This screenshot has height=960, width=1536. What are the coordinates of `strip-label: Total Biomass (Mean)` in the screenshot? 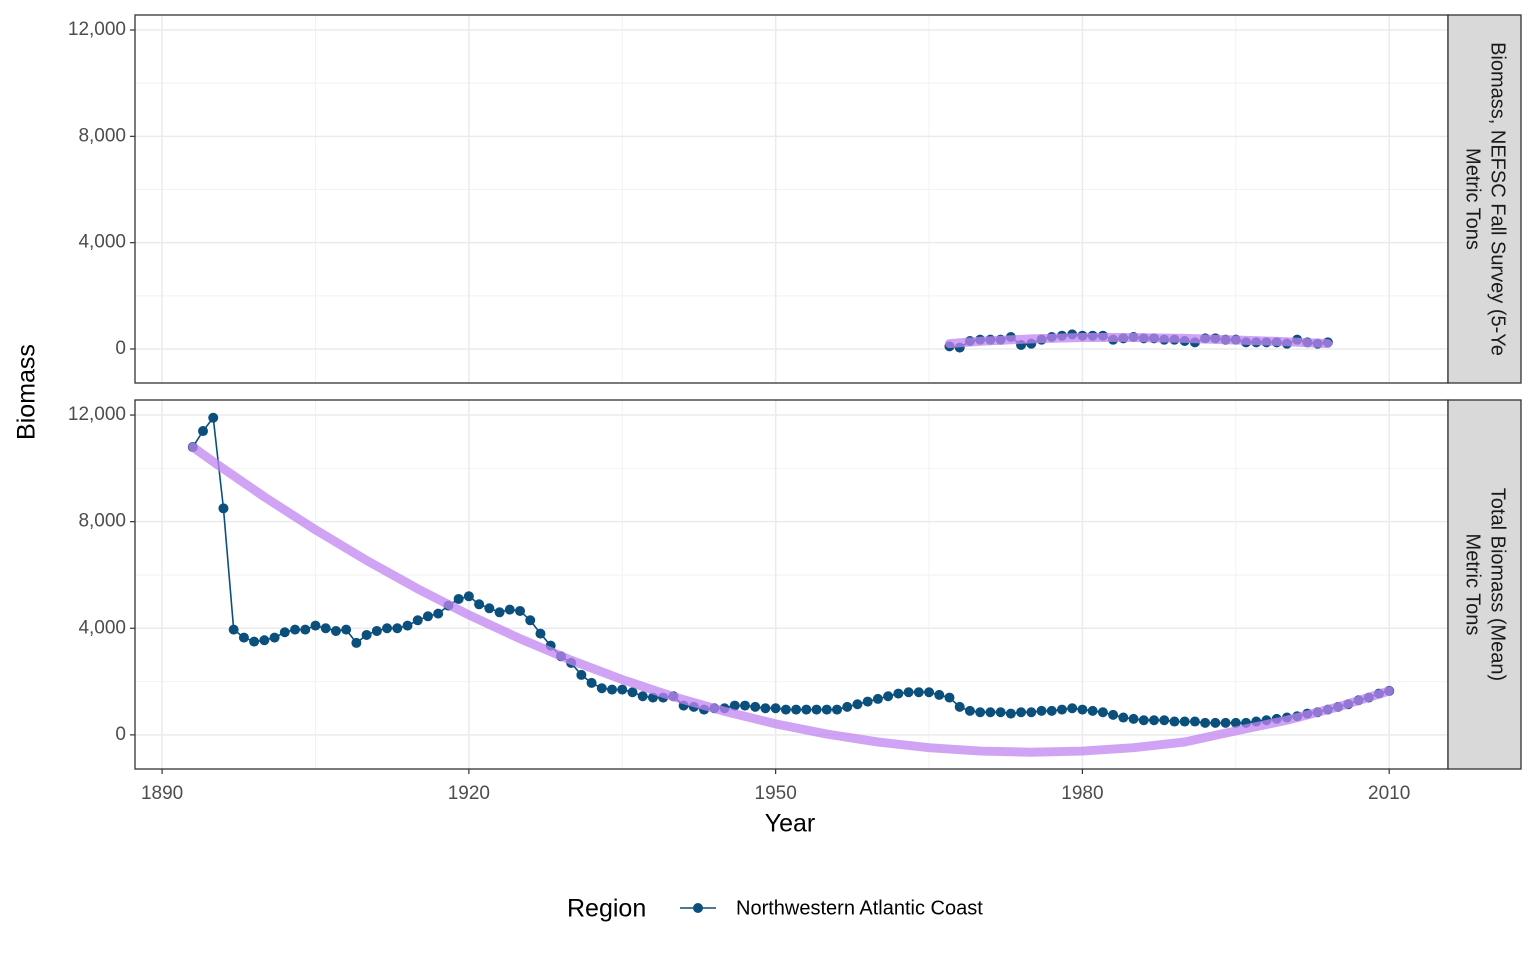 It's located at (1498, 584).